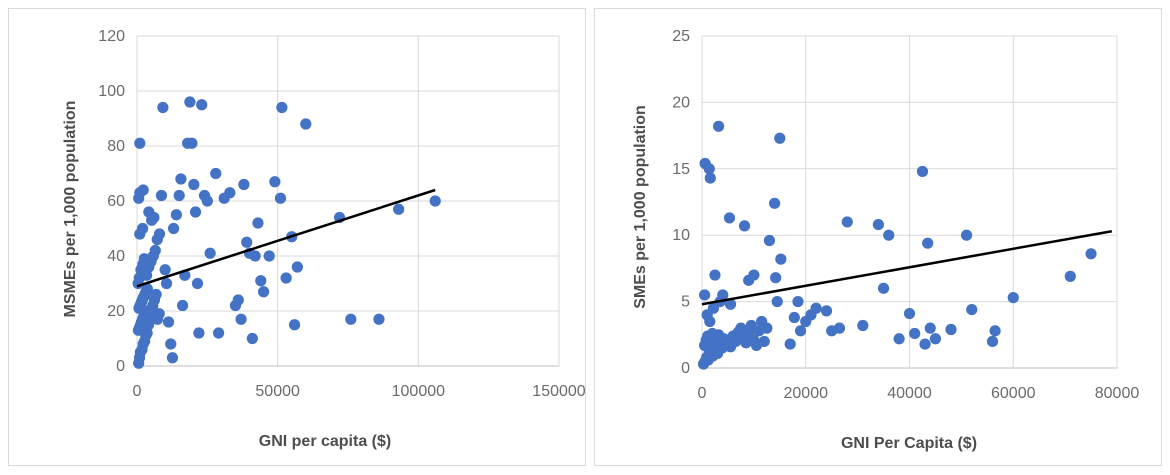  What do you see at coordinates (70, 209) in the screenshot?
I see `y-axis-title: MSMEs per 1,000 population` at bounding box center [70, 209].